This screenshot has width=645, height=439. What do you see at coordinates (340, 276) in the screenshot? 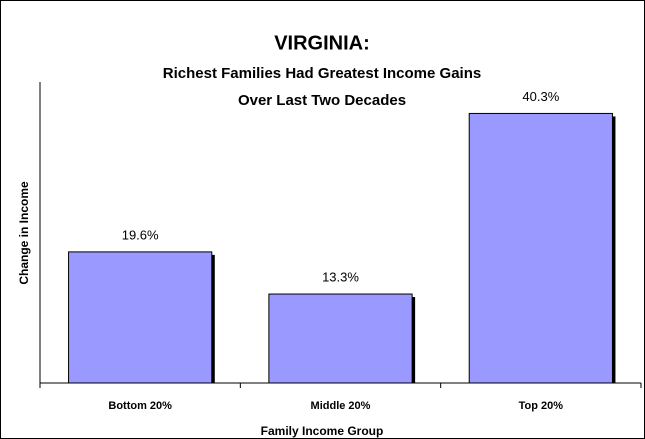
I see `data-label: 13.3%` at bounding box center [340, 276].